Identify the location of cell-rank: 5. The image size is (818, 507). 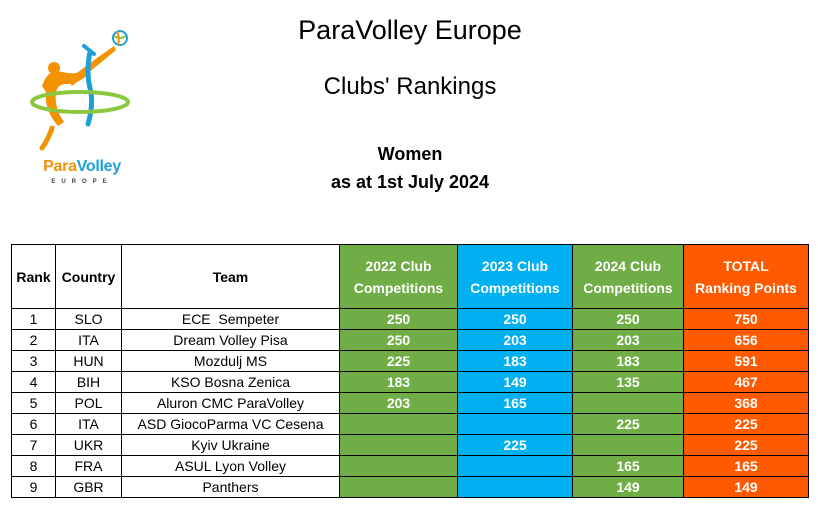
(33, 403).